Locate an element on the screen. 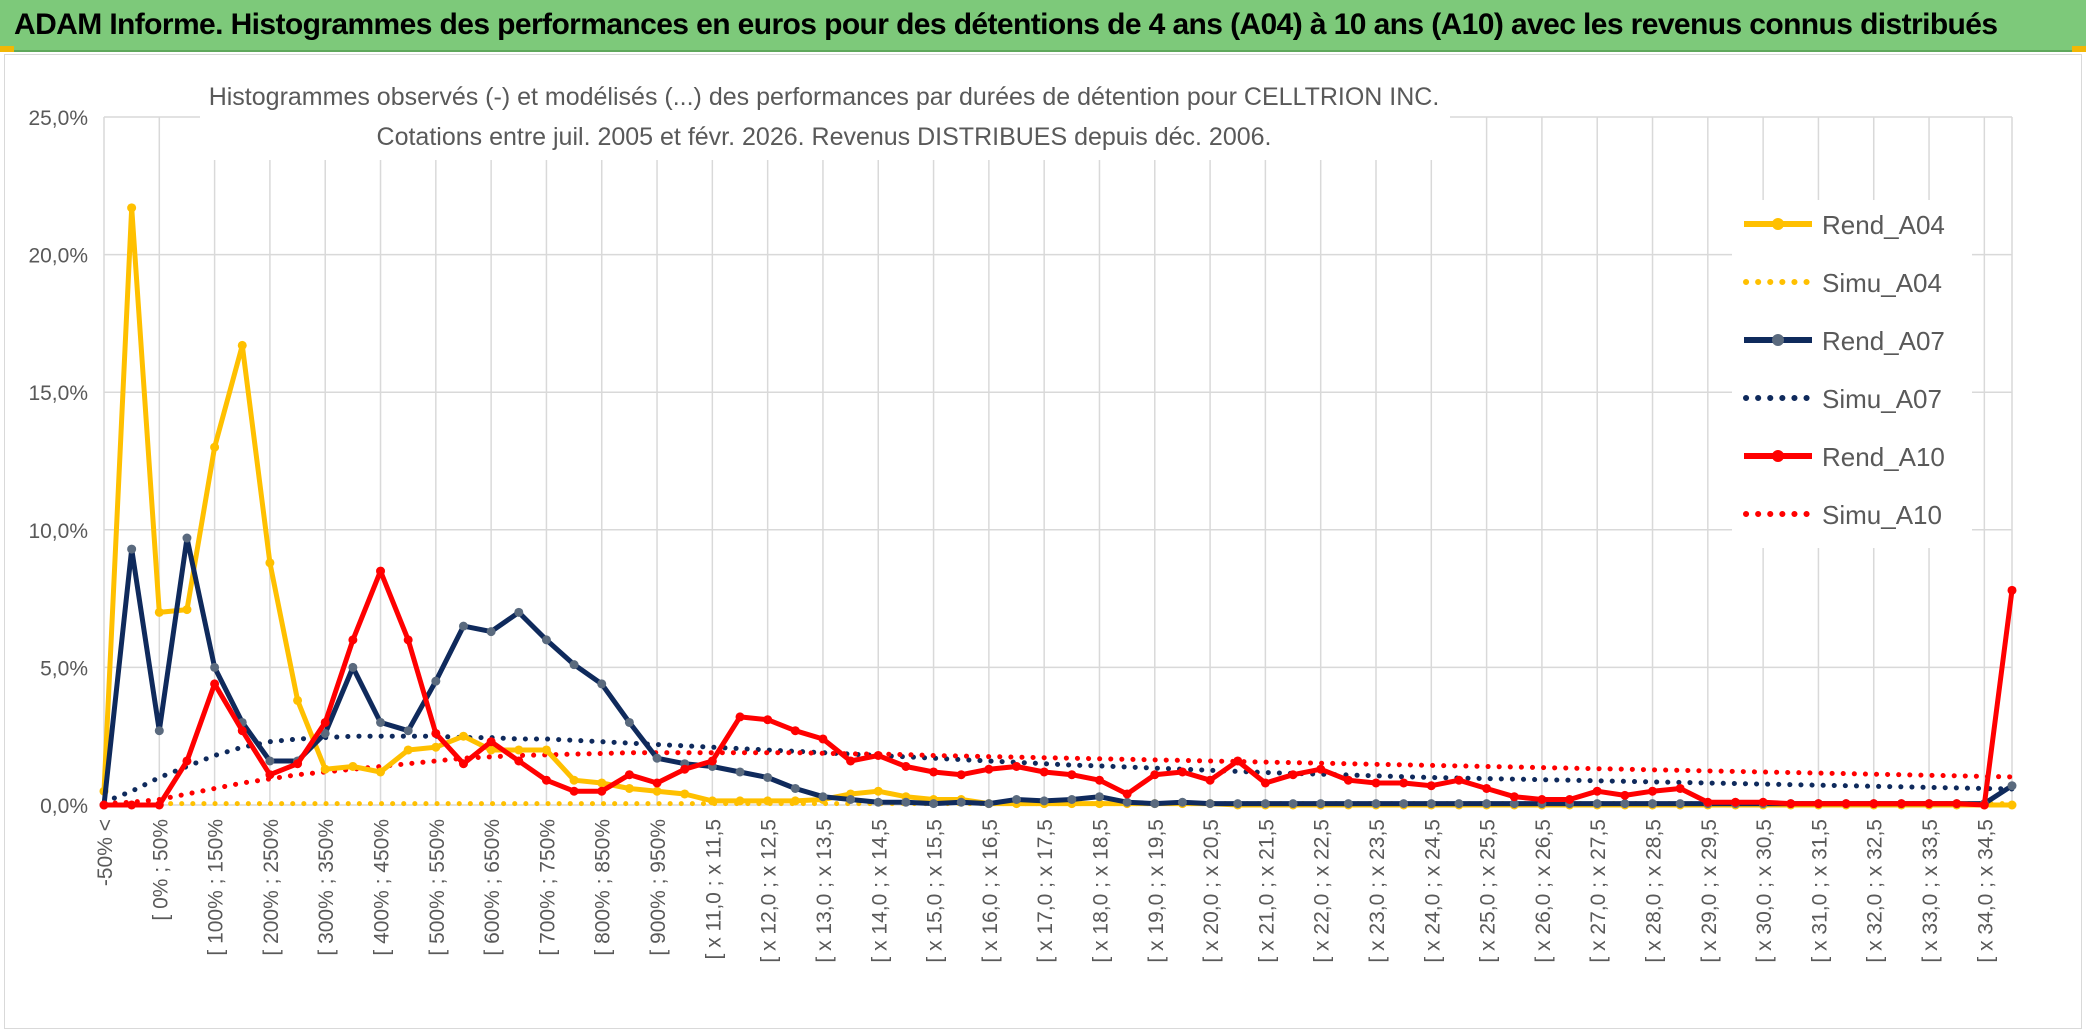  x-tick-label: [ 900% ; 950% is located at coordinates (658, 887).